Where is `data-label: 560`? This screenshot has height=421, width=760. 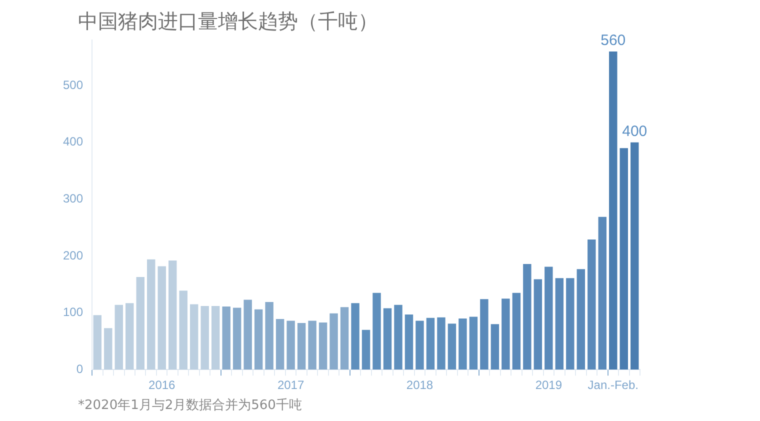 data-label: 560 is located at coordinates (613, 41).